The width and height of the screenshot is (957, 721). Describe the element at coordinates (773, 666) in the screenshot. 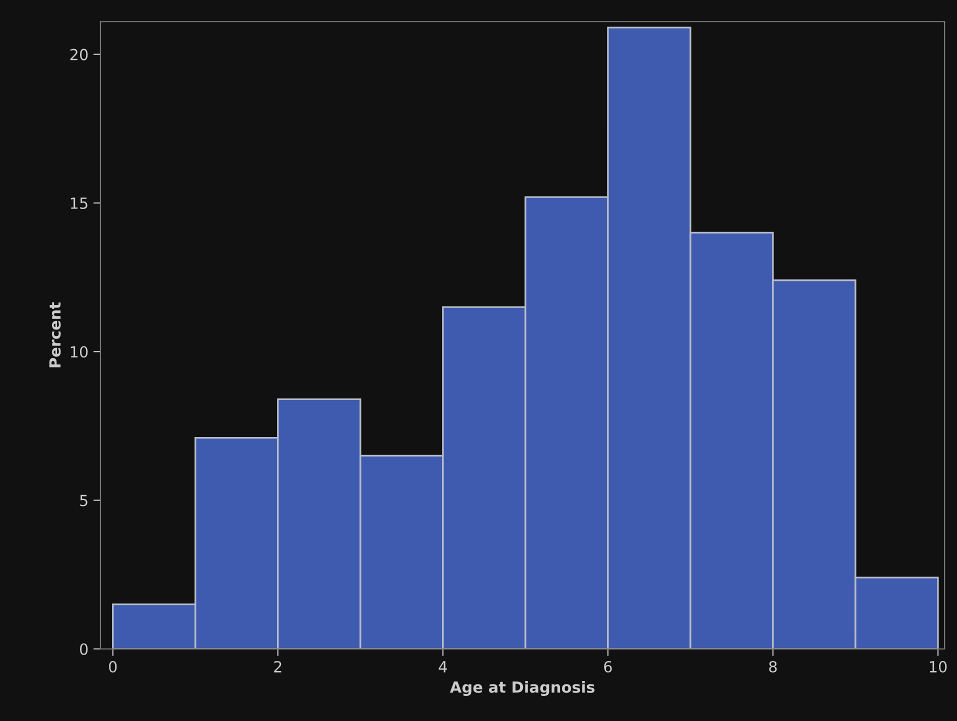

I see `x-tick-label: 8` at that location.